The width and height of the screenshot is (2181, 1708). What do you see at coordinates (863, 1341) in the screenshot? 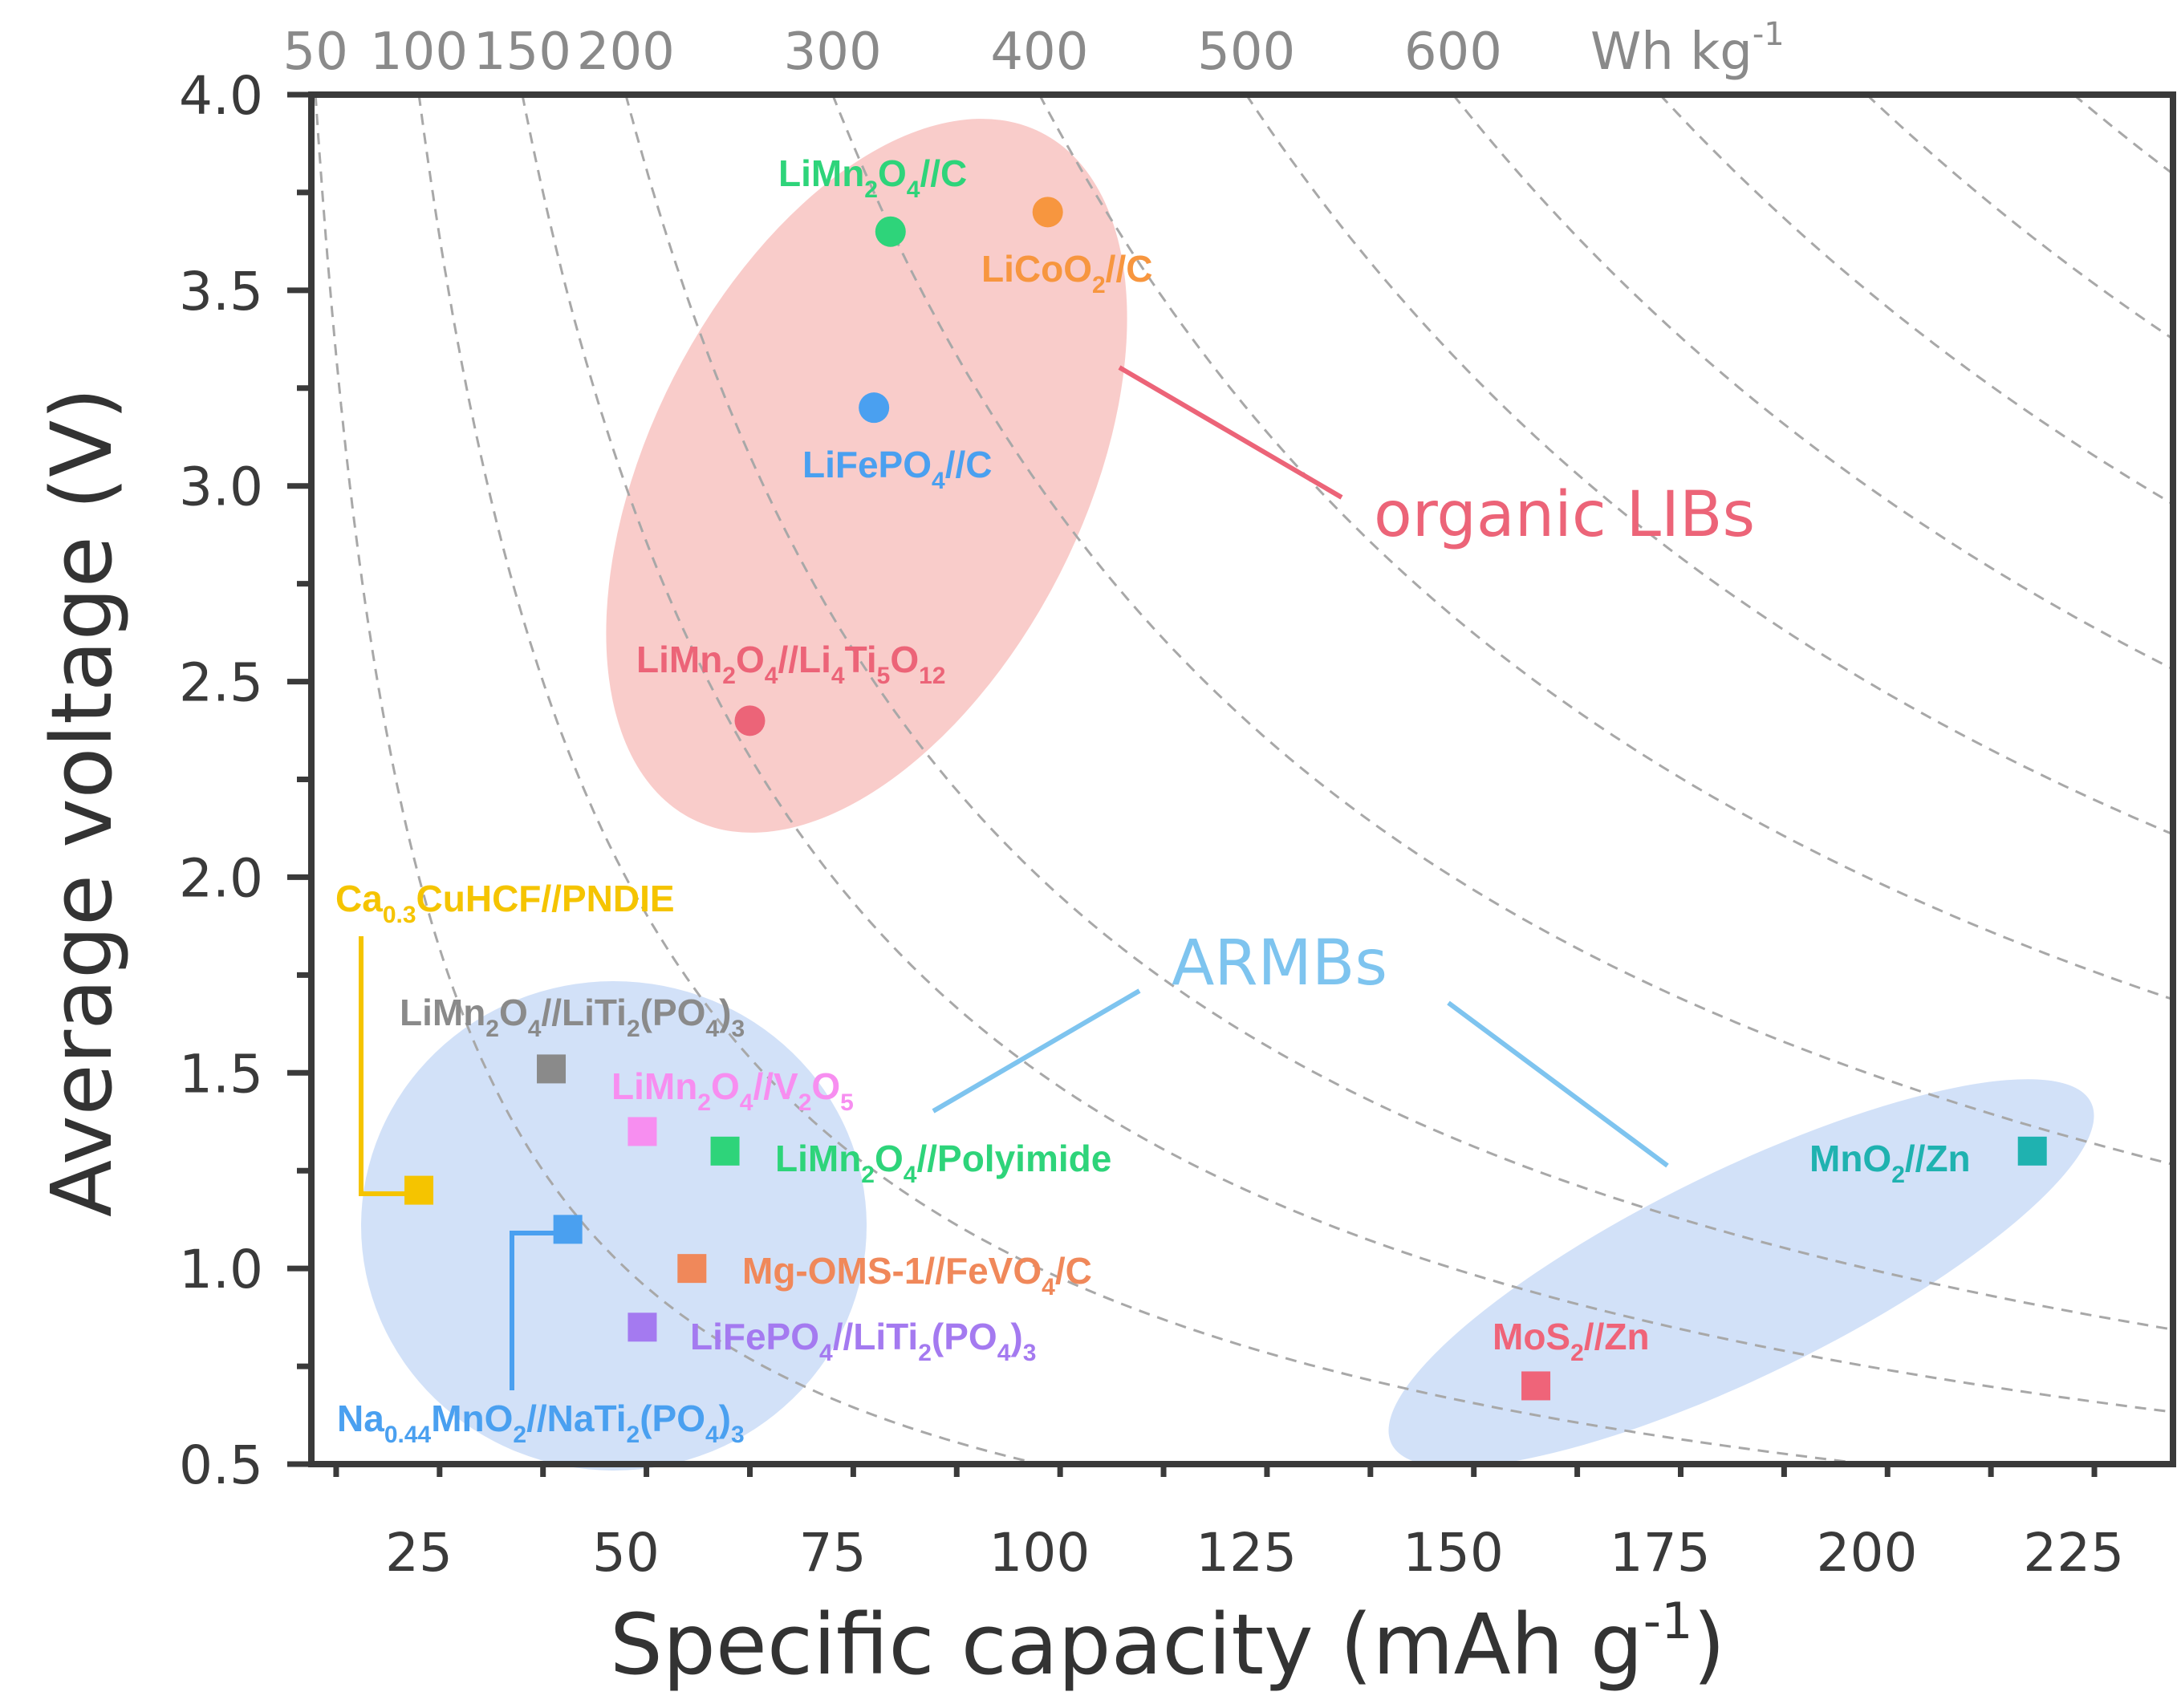
I see `point-label: LiFePO4//LiTi2(PO4)3` at bounding box center [863, 1341].